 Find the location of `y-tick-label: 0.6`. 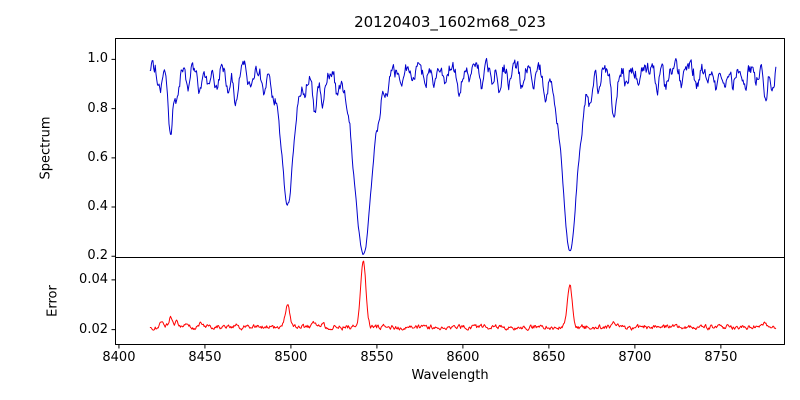

y-tick-label: 0.6 is located at coordinates (97, 157).